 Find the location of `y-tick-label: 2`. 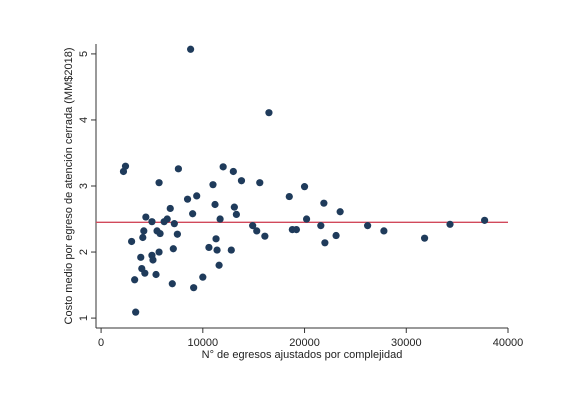

y-tick-label: 2 is located at coordinates (84, 252).